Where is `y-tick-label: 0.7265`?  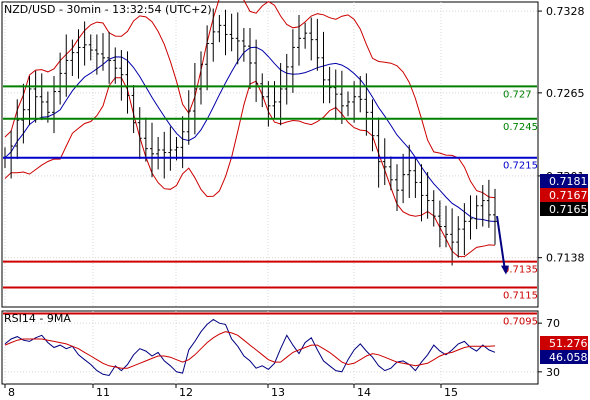
y-tick-label: 0.7265 is located at coordinates (565, 93).